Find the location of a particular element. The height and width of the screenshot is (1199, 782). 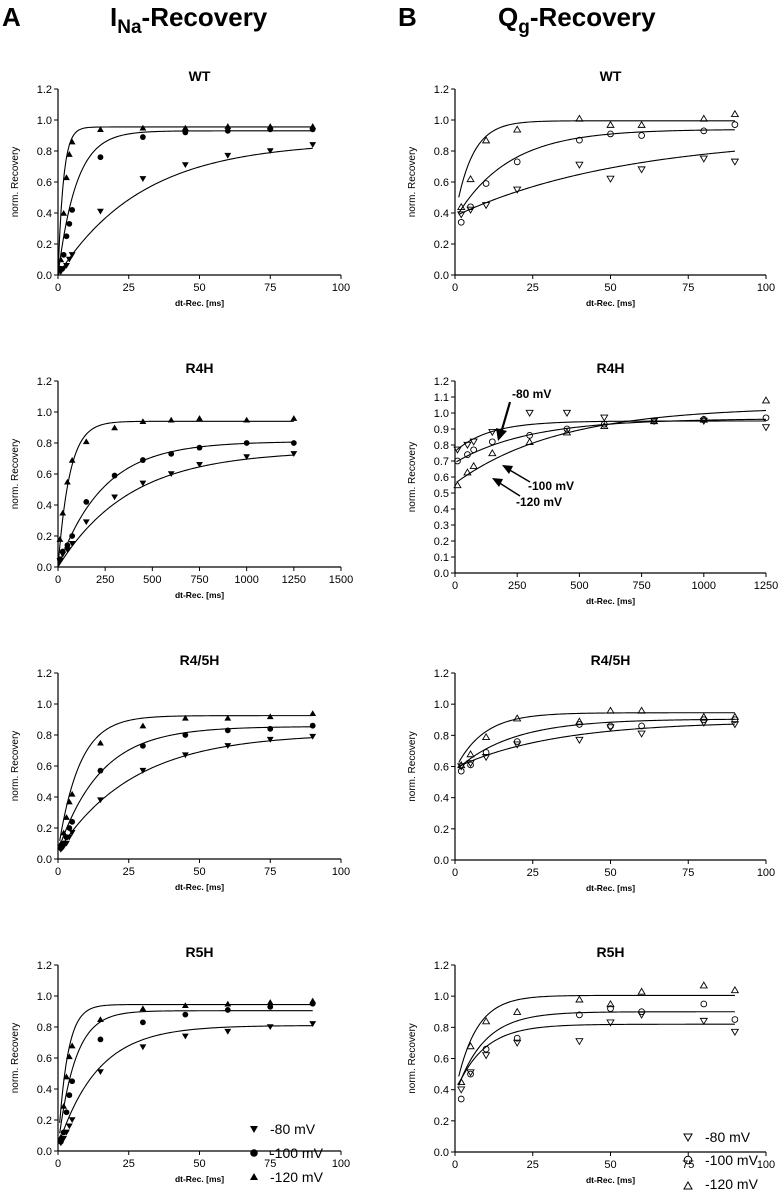

x-tick-label: 500 is located at coordinates (152, 580).